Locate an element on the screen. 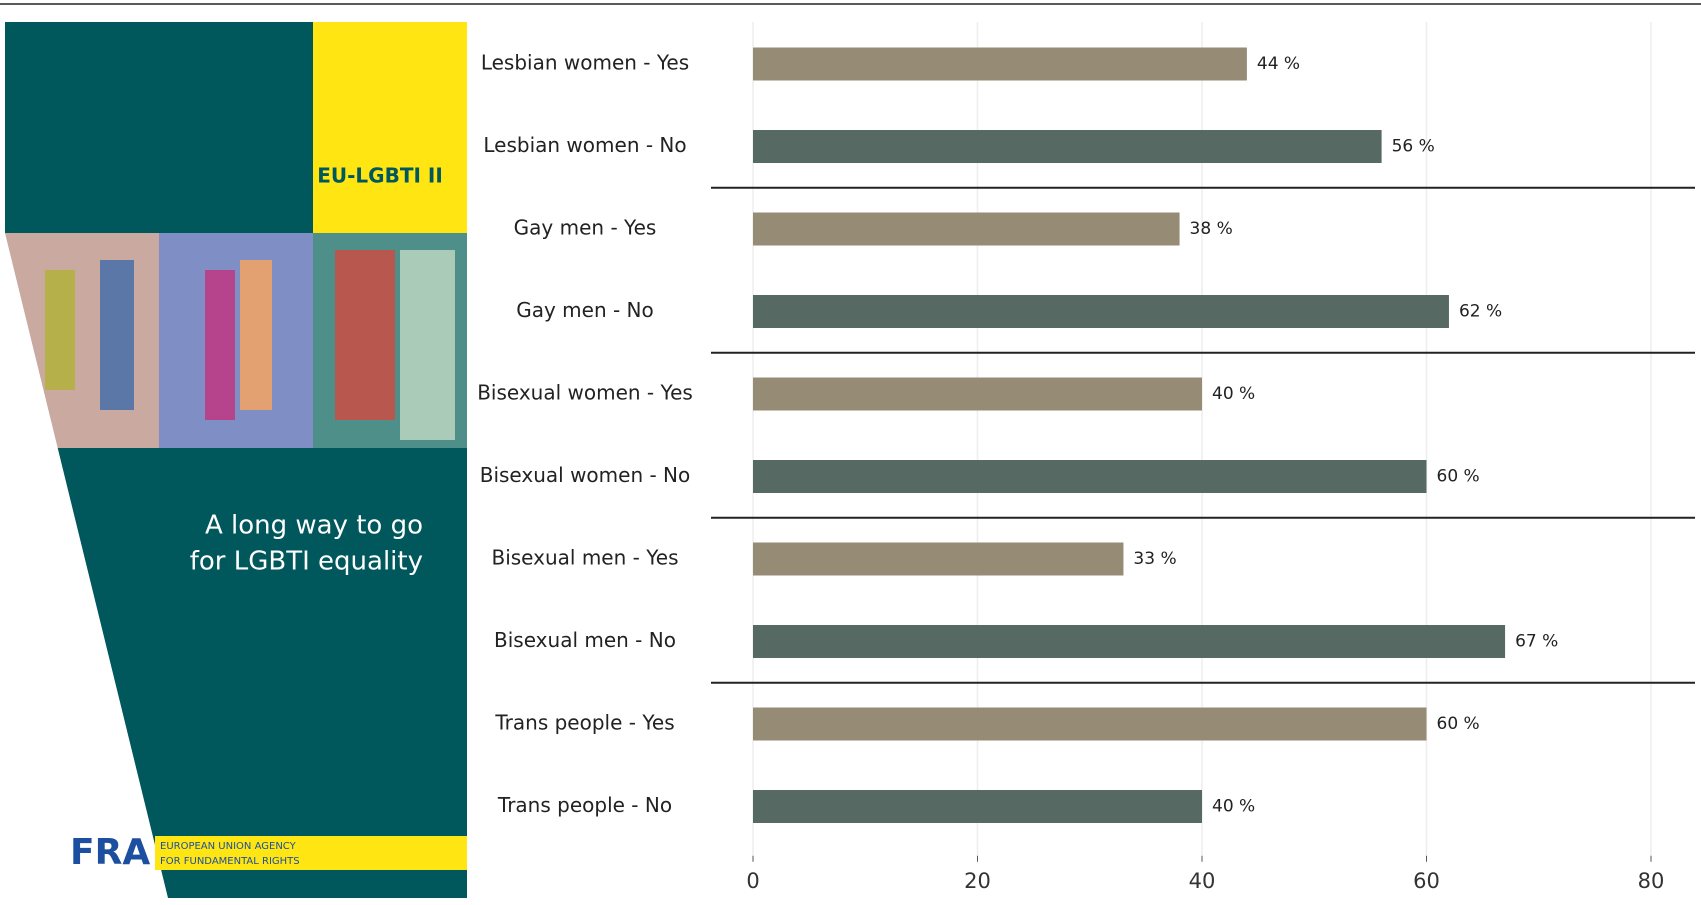  value-label: 38 % is located at coordinates (1211, 229).